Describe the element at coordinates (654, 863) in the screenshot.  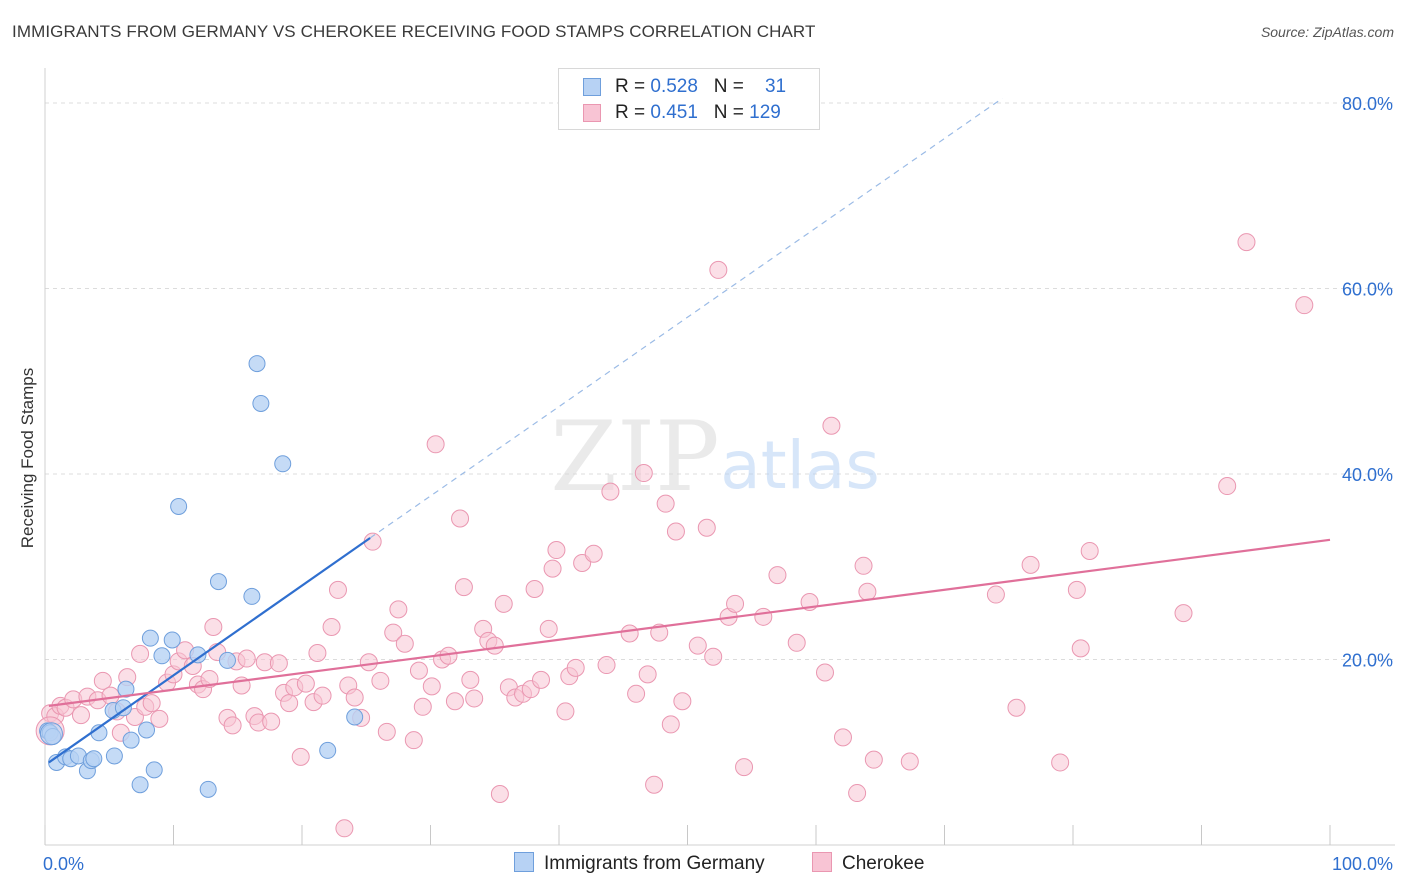
I see `bottom-legend-label-germany: Immigrants from Germany` at that location.